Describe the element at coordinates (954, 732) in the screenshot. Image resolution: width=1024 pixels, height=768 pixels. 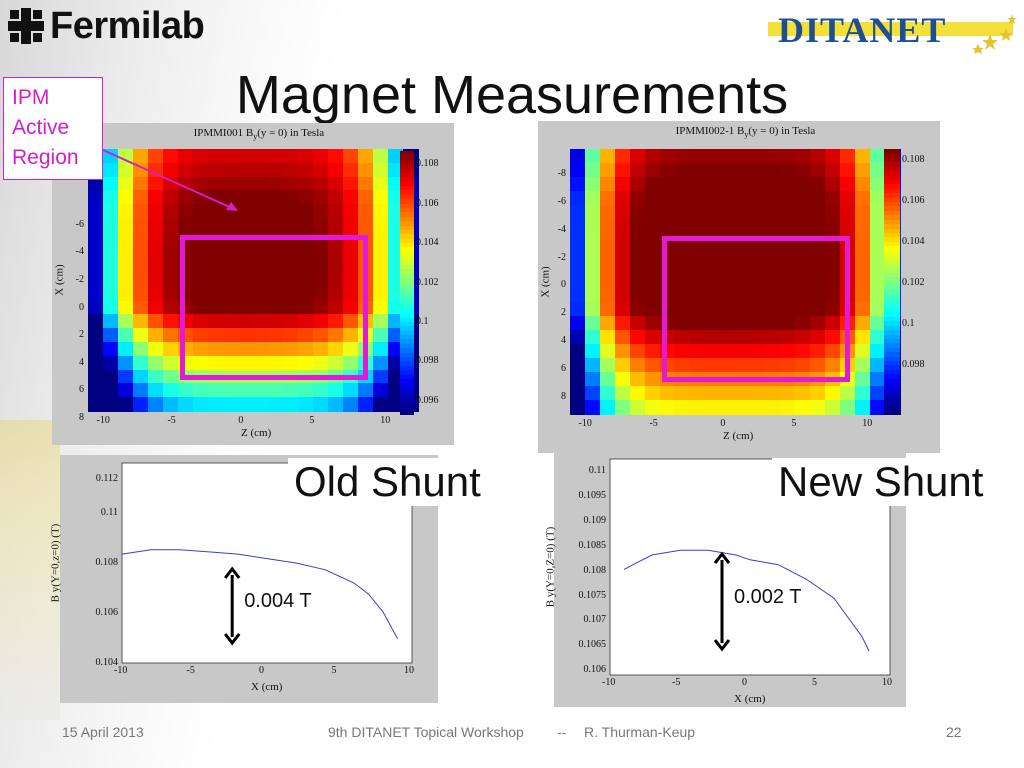
I see `footer-page-number: 22` at that location.